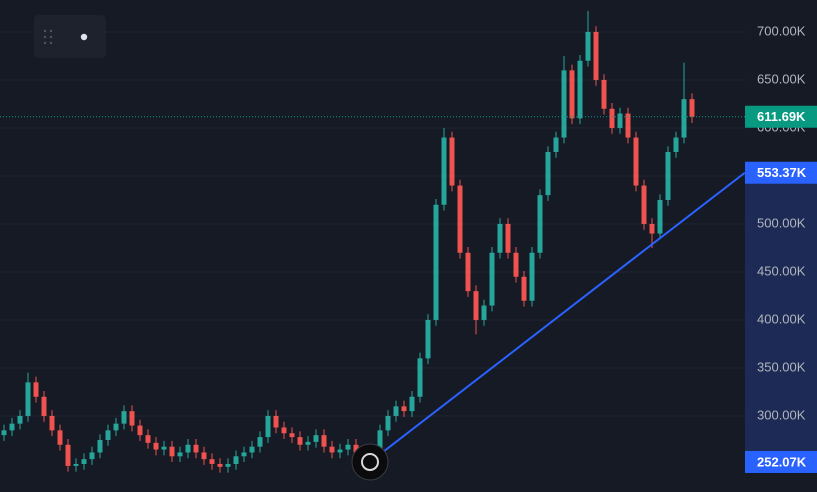  I want to click on trendline-anchor-icon, so click(370, 462).